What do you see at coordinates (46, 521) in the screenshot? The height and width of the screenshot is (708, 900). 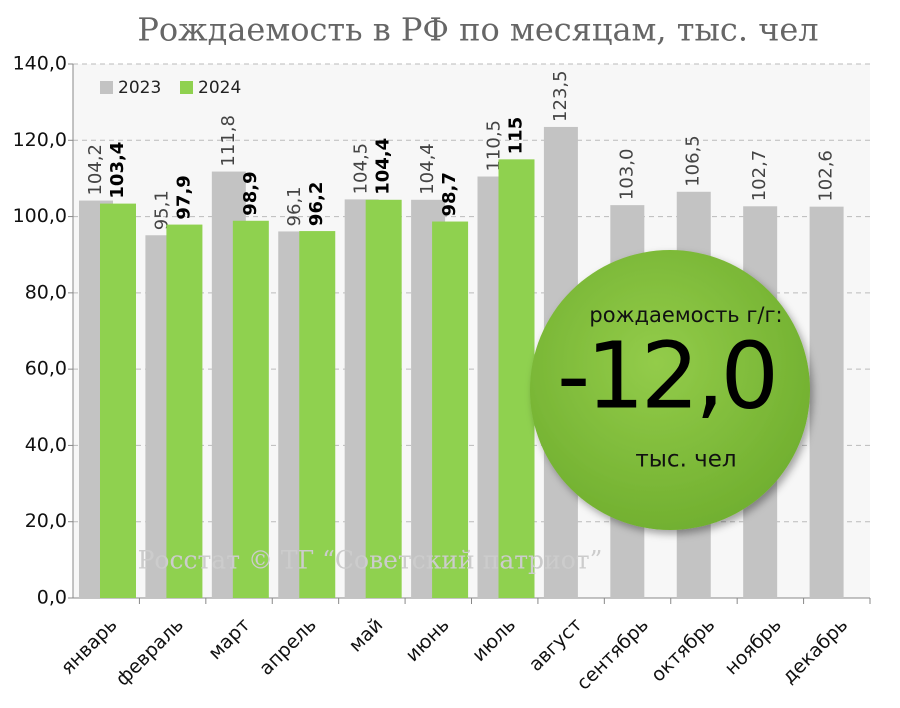 I see `y-tick-label: 20,0` at bounding box center [46, 521].